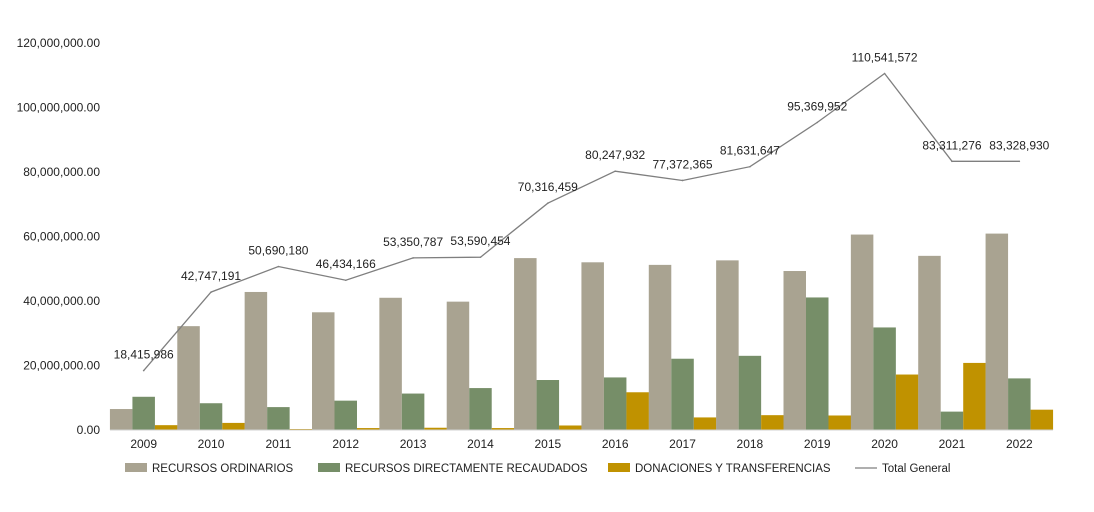 This screenshot has width=1094, height=512. I want to click on x-tick-label: 2011, so click(278, 444).